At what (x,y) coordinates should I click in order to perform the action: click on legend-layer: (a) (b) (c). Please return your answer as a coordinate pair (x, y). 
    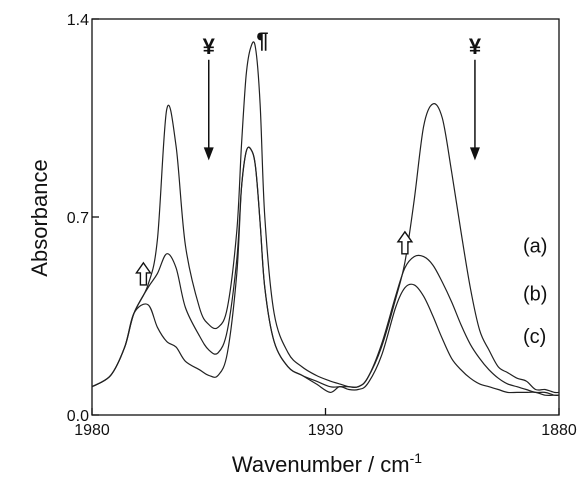
    Looking at the image, I should click on (535, 291).